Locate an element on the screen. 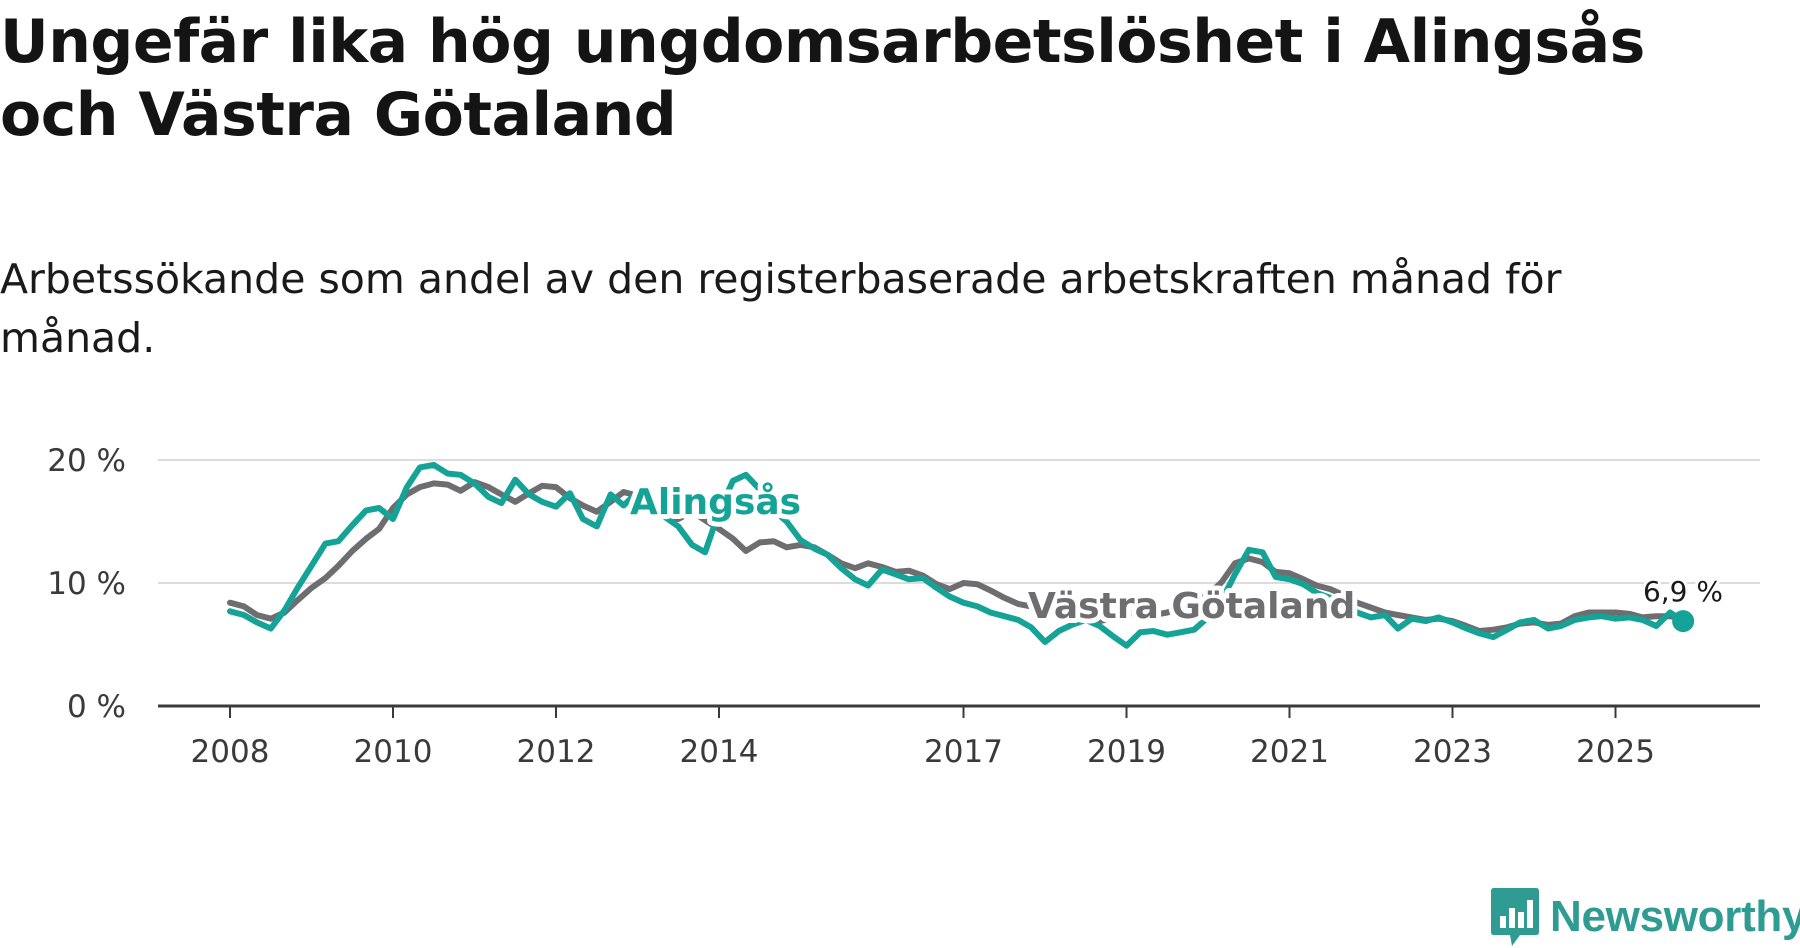  x-tick-label: 2021 is located at coordinates (1289, 752).